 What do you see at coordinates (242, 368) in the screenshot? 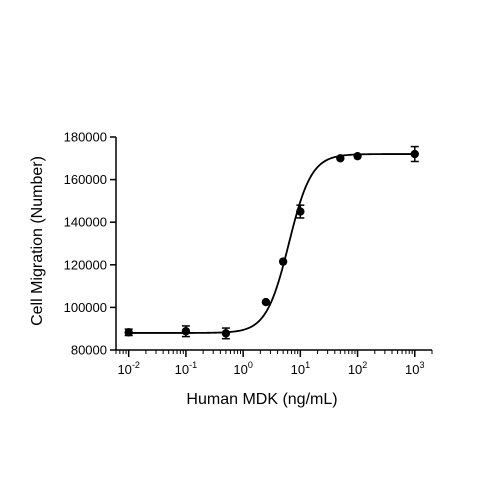
I see `x-tick-label: 10⁰` at bounding box center [242, 368].